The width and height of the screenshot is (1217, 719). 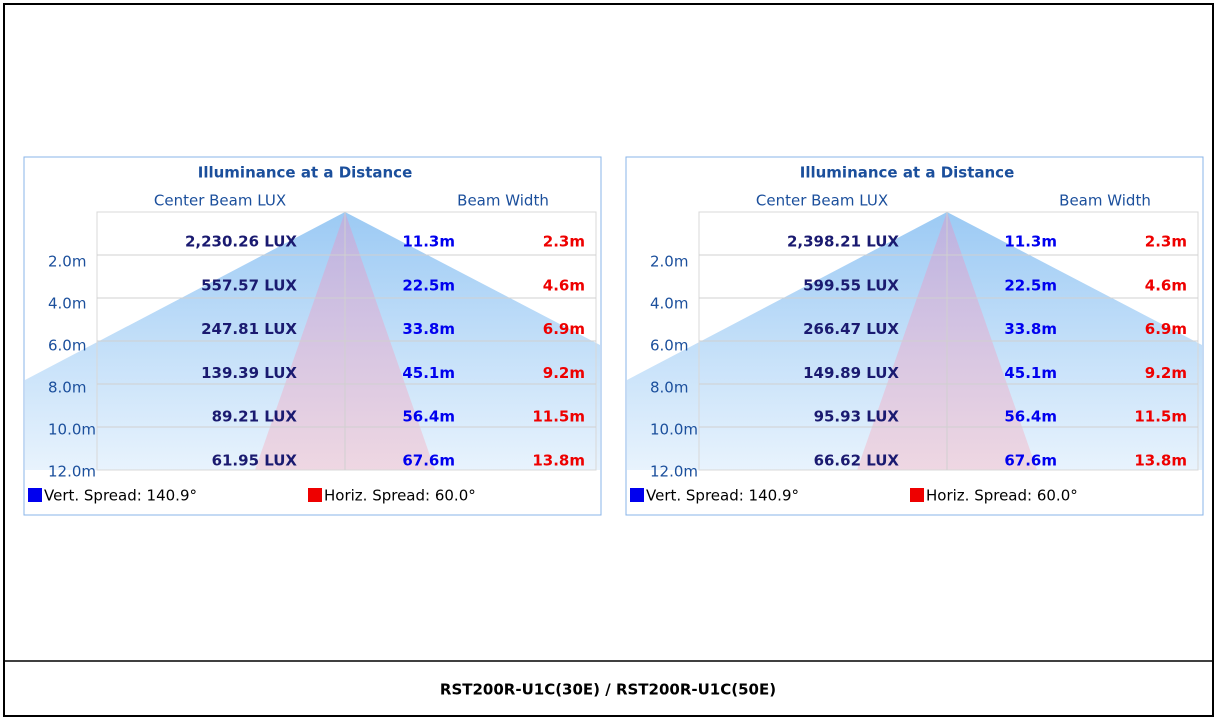 I want to click on lux-value: 66.62 LUX, so click(x=857, y=461).